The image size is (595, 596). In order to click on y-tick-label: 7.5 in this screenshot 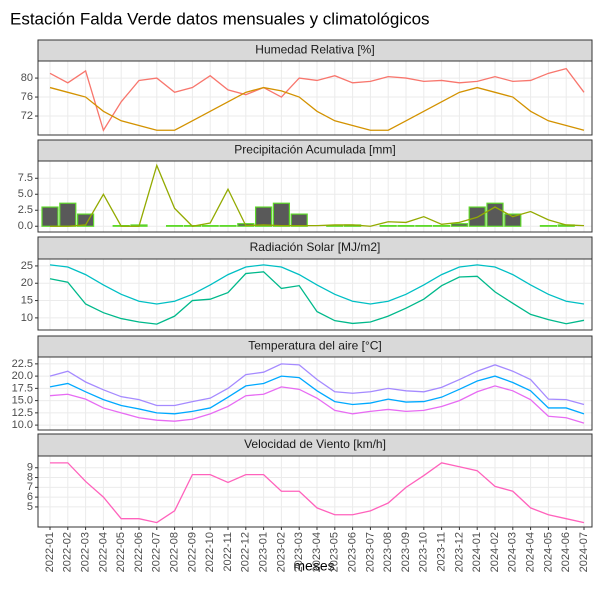, I will do `click(25, 178)`.